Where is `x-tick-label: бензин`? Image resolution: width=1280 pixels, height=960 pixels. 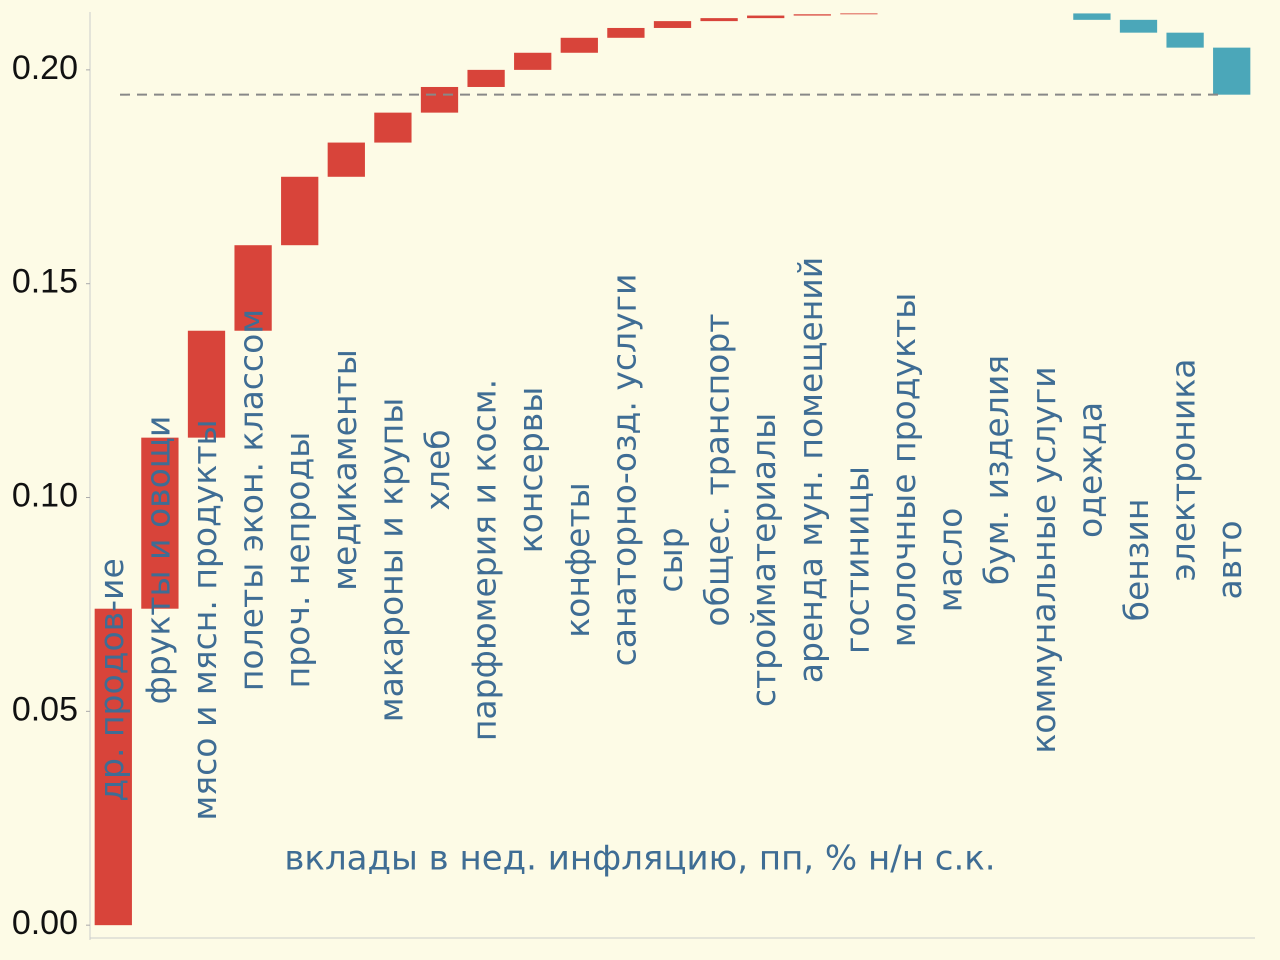 x-tick-label: бензин is located at coordinates (1136, 560).